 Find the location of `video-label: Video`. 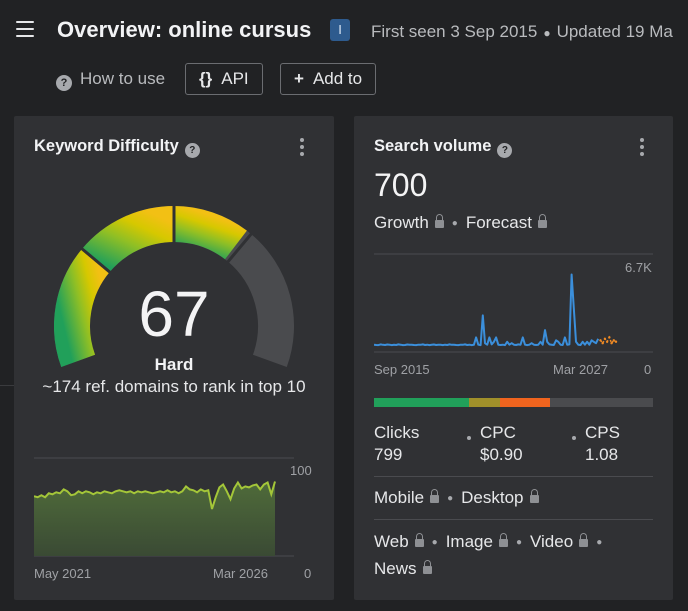

video-label: Video is located at coordinates (552, 541).